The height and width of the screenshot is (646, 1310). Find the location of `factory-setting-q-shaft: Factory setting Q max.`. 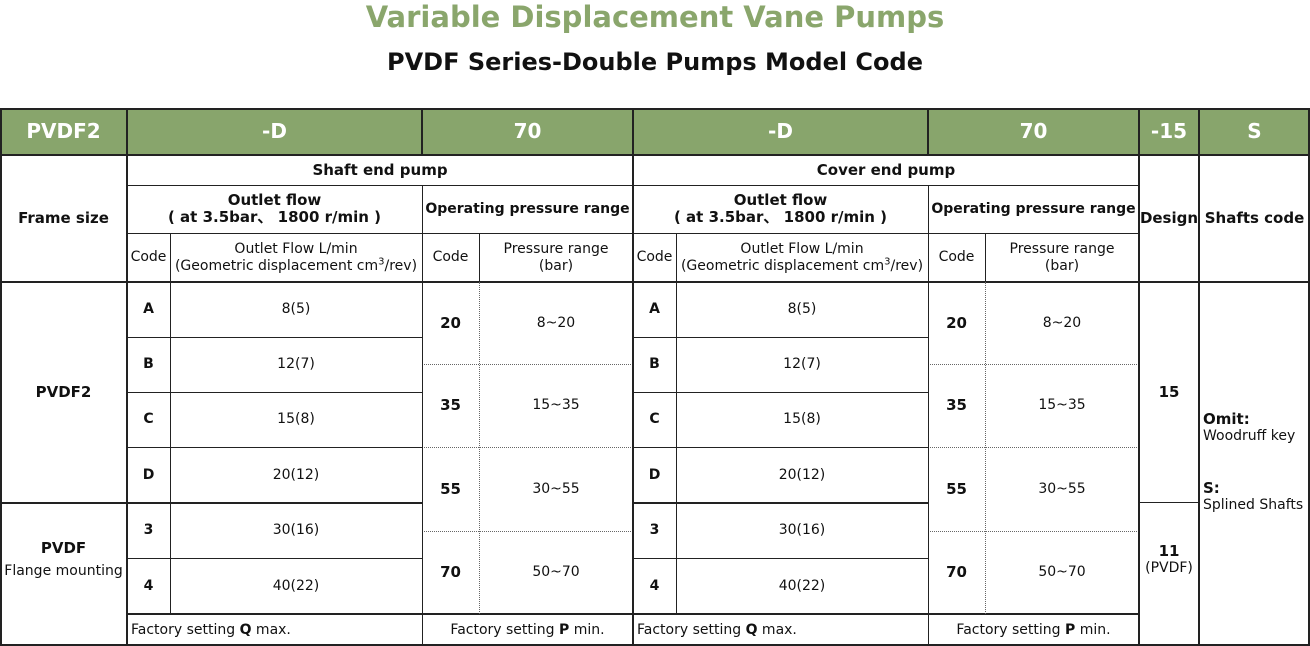

factory-setting-q-shaft: Factory setting Q max. is located at coordinates (211, 629).